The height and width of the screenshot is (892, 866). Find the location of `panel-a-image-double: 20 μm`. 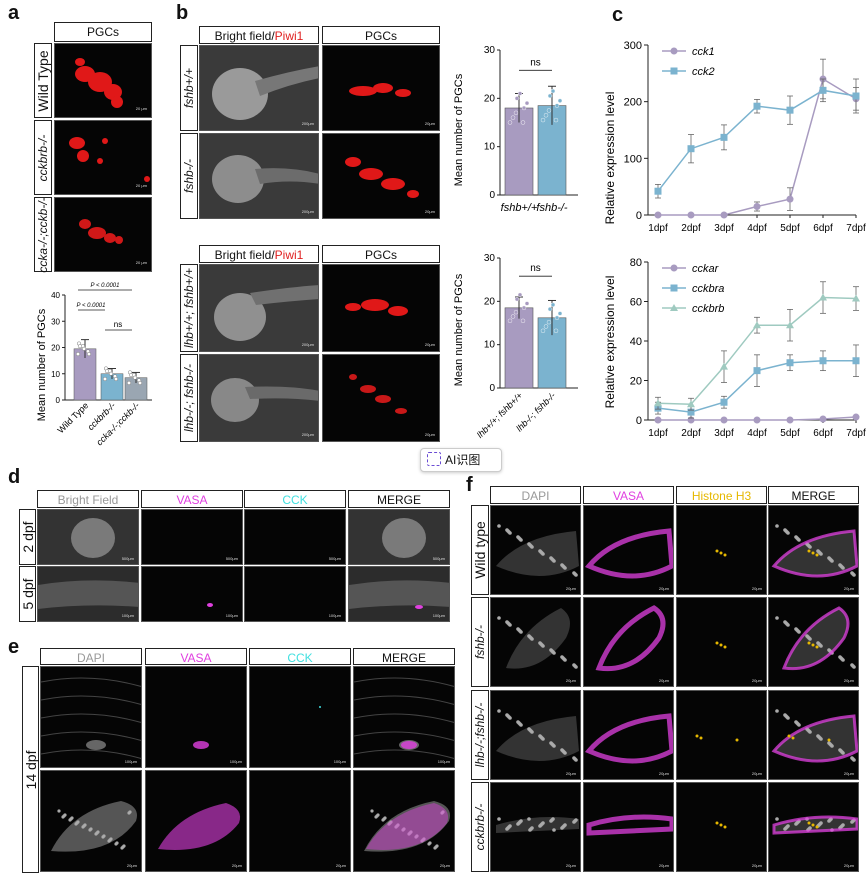

panel-a-image-double: 20 μm is located at coordinates (103, 234).